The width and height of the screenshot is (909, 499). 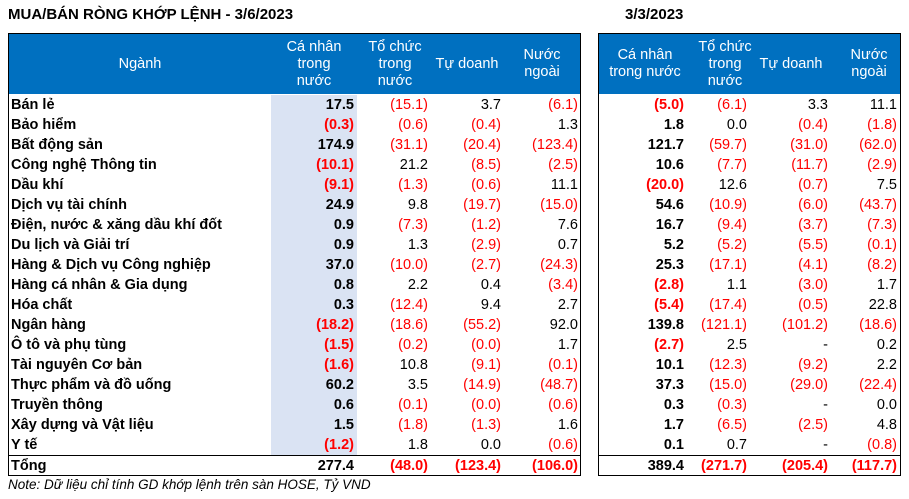 I want to click on sector-name: Dịch vụ tài chính, so click(x=69, y=205).